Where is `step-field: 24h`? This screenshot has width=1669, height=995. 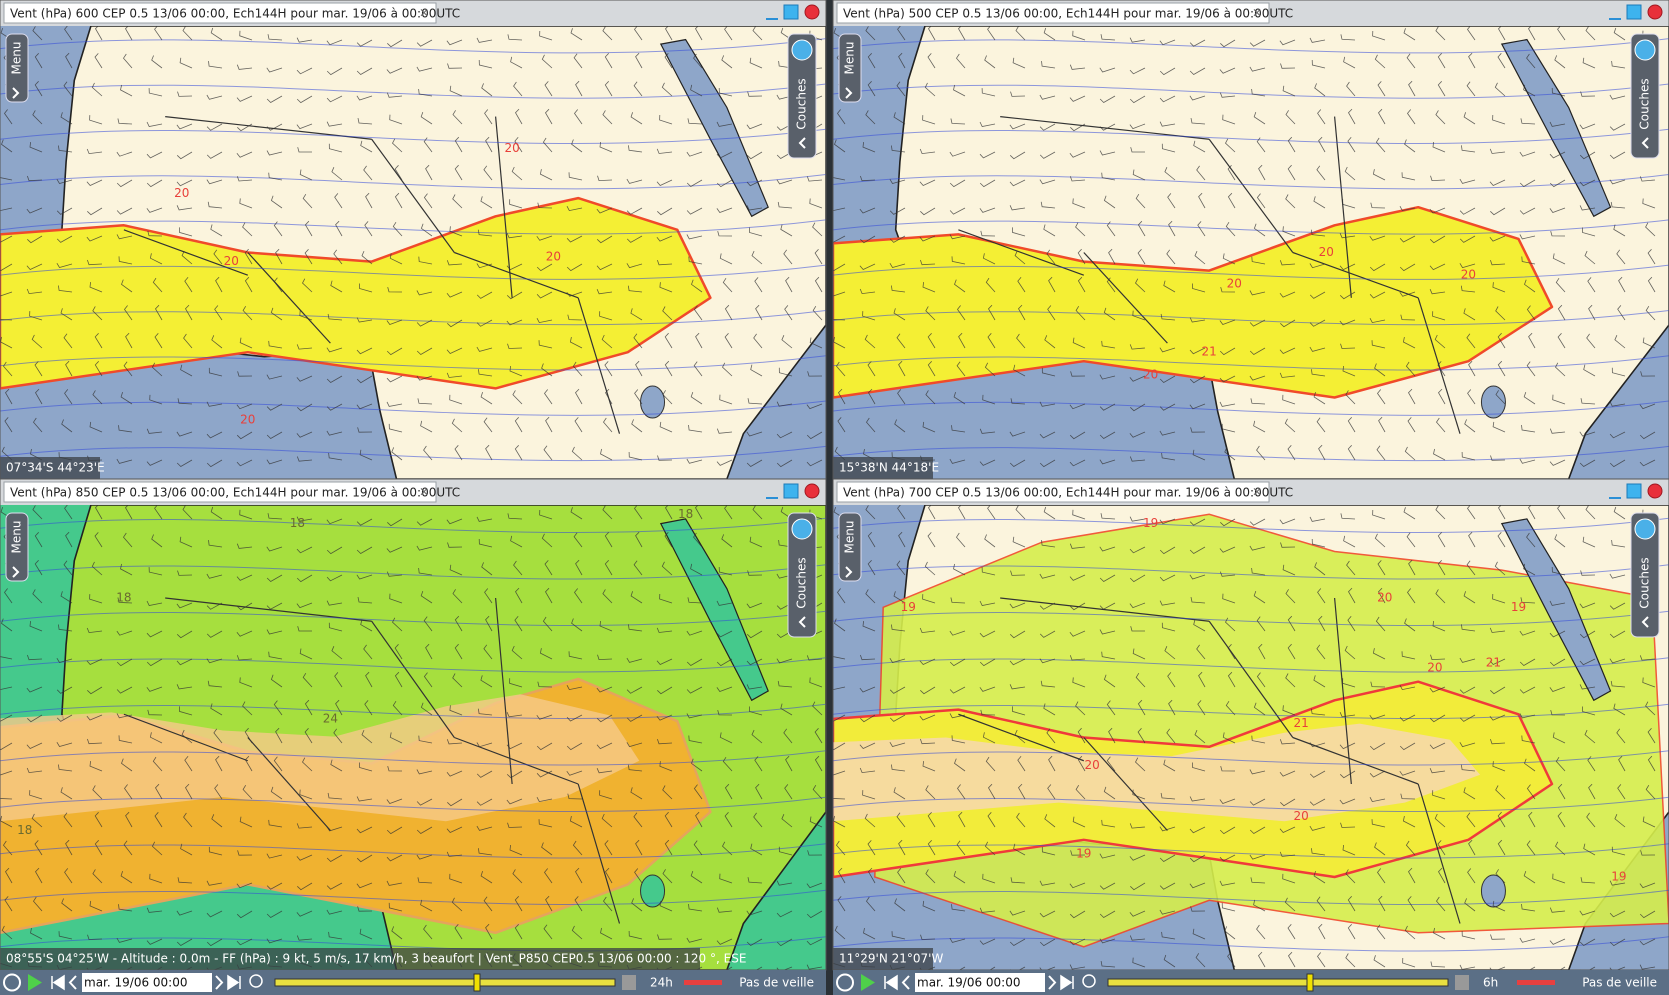
step-field: 24h is located at coordinates (661, 983).